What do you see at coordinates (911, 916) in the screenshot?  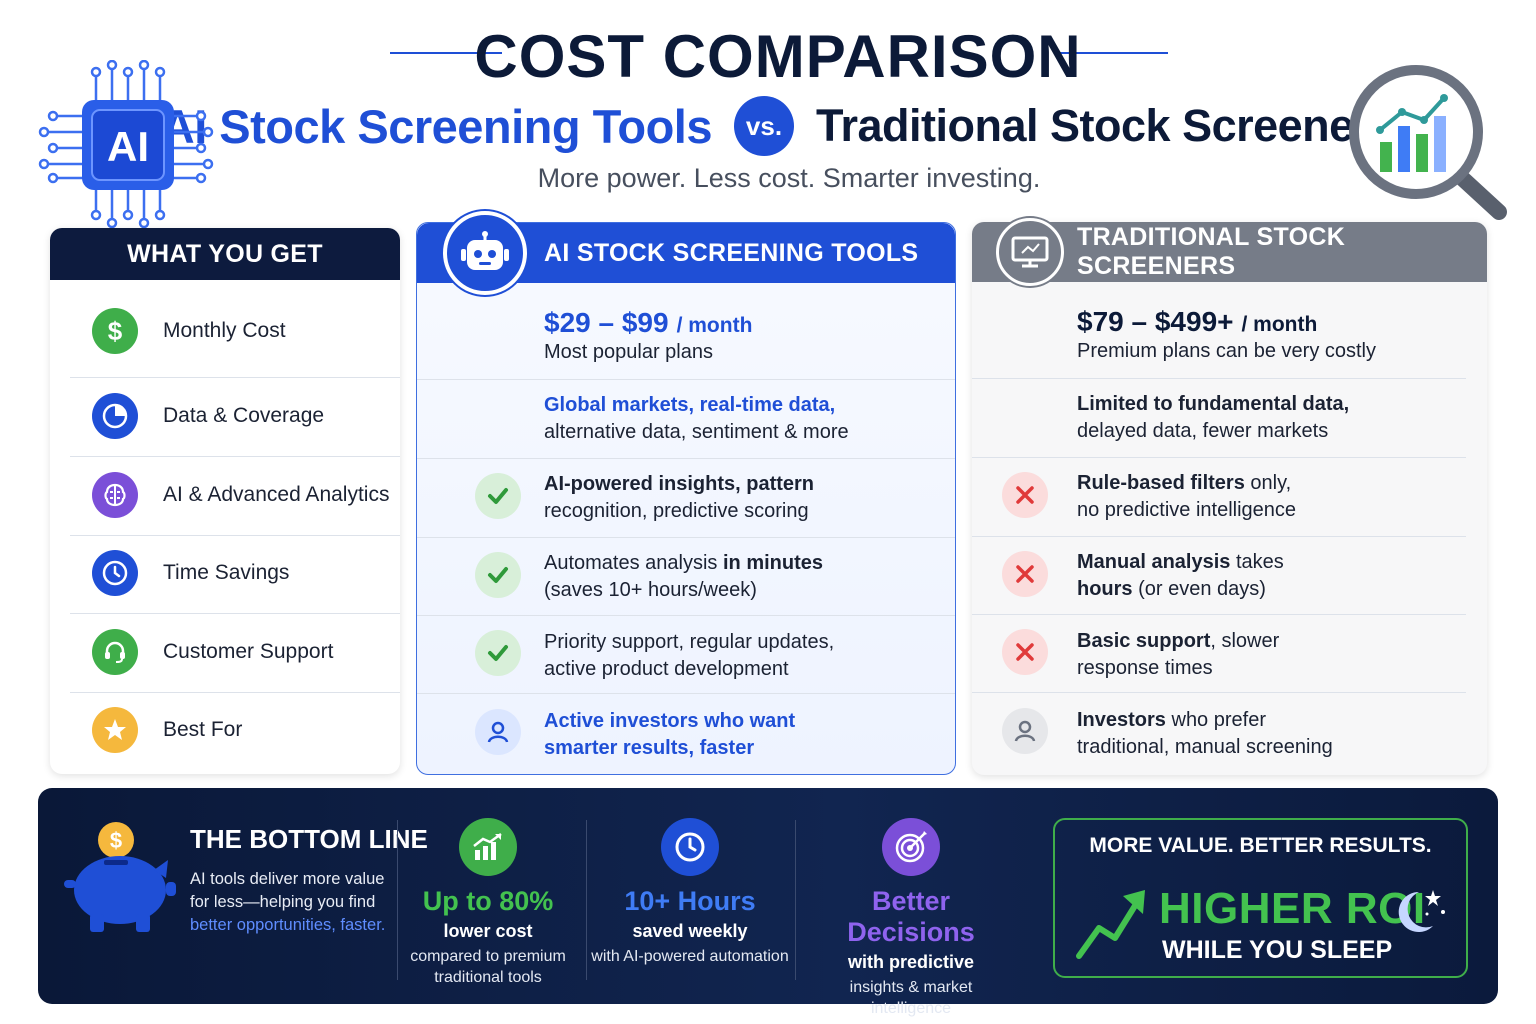 I see `stat-head: Better Decisions` at bounding box center [911, 916].